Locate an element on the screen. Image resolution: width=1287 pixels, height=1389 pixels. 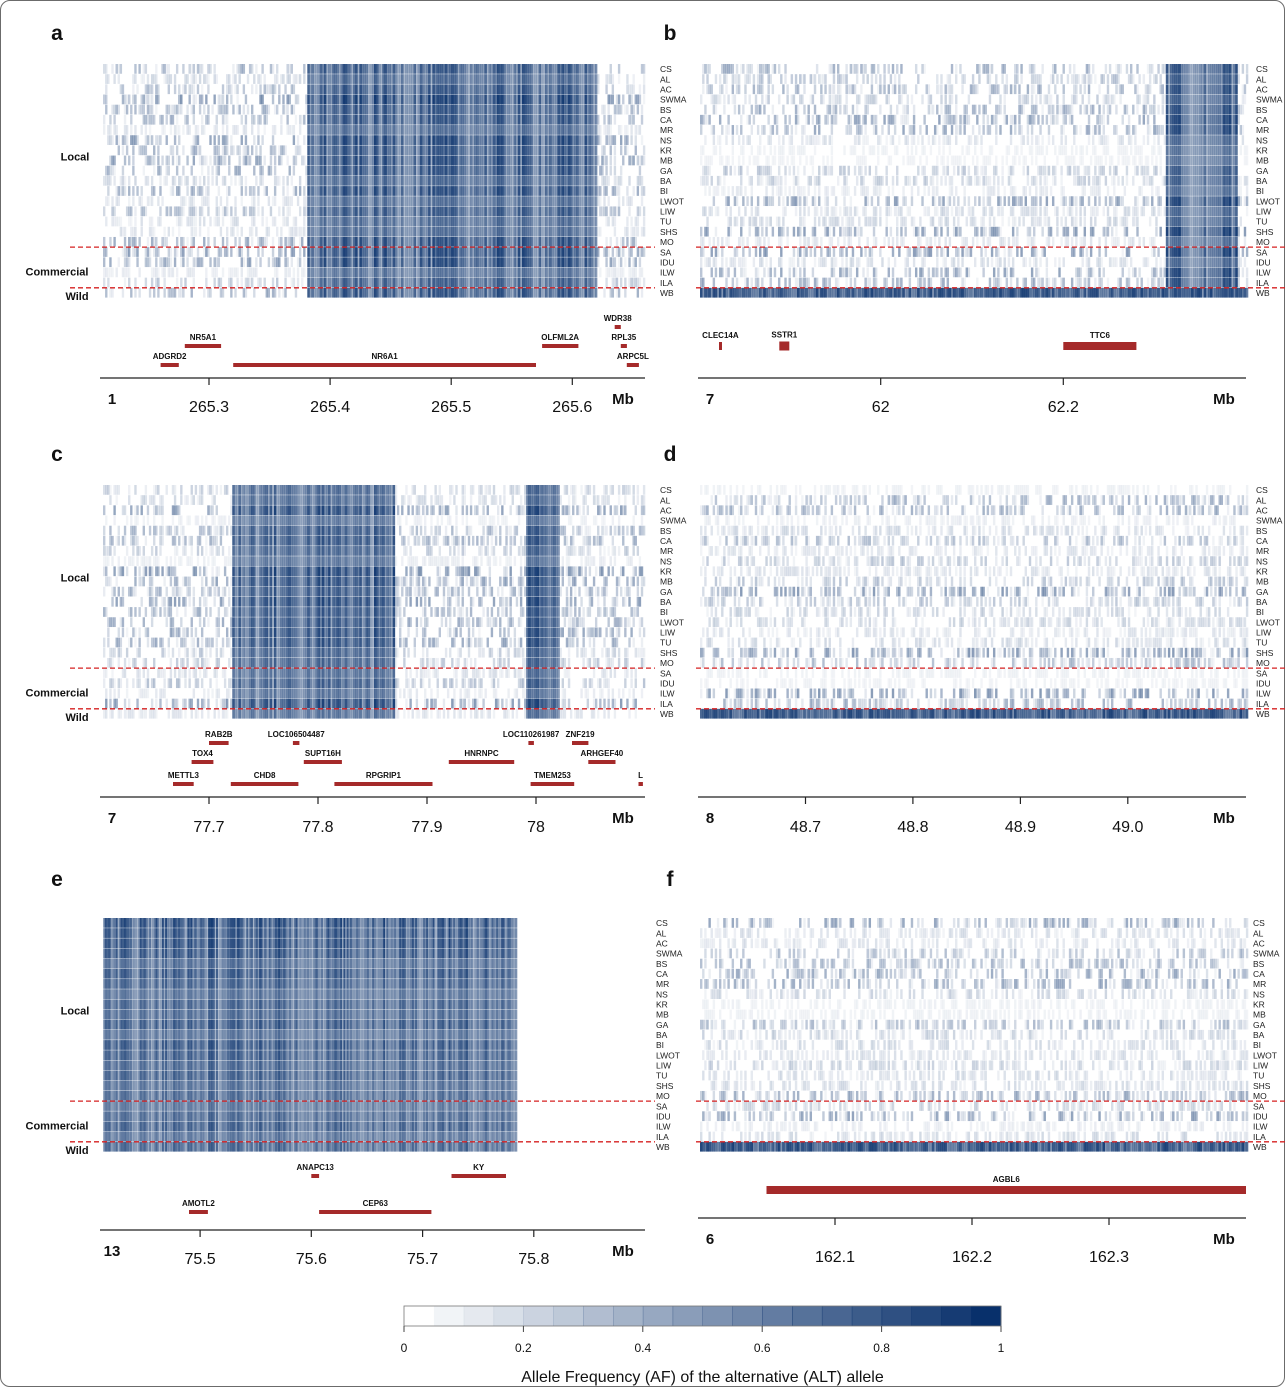
gene-bar is located at coordinates (617, 327).